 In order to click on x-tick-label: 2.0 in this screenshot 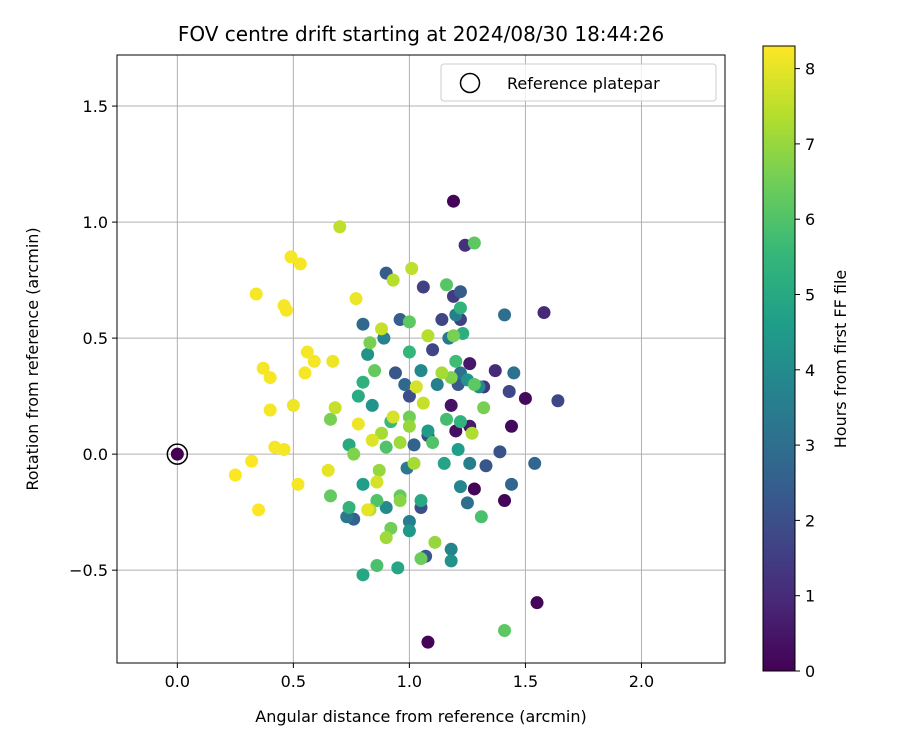, I will do `click(641, 681)`.